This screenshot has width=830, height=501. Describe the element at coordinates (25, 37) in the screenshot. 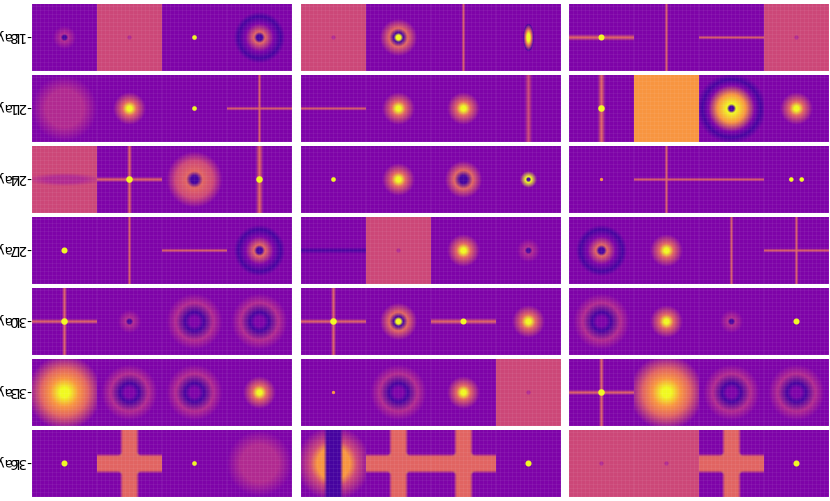

I see `row-label: Layer16-18` at that location.